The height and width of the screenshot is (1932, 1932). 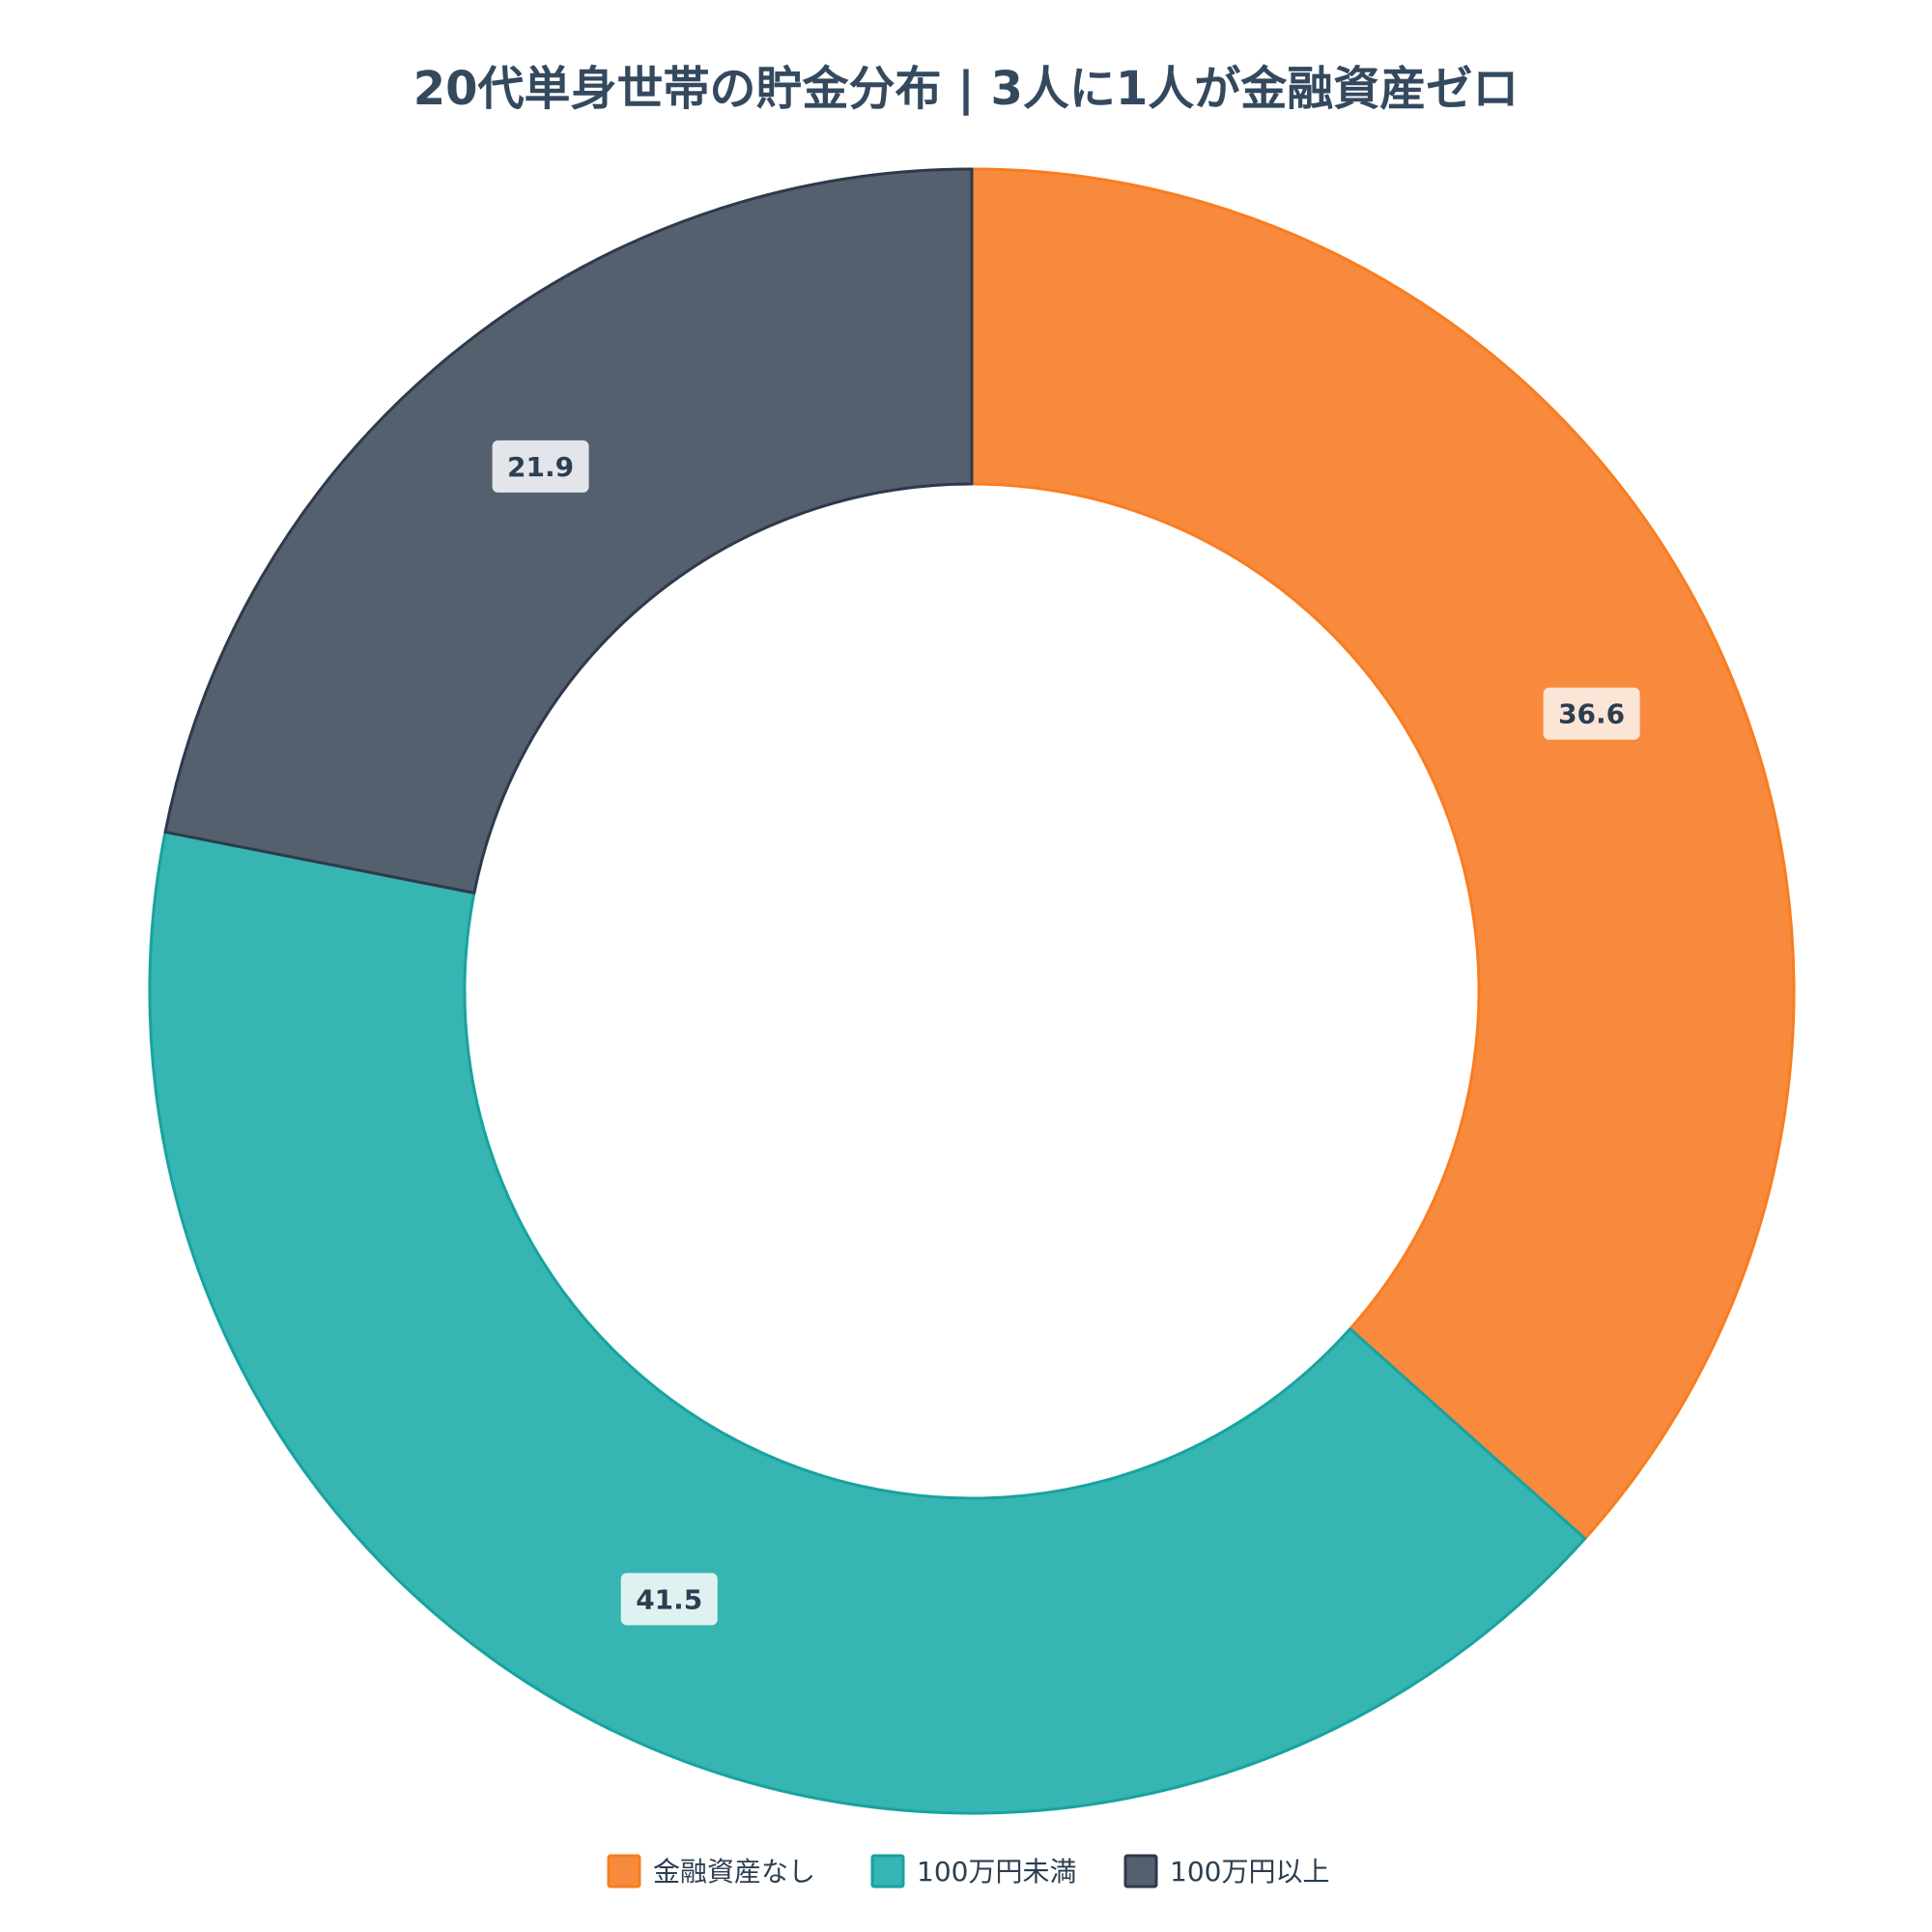 I want to click on data-label-slice-1: 36.6, so click(x=1591, y=713).